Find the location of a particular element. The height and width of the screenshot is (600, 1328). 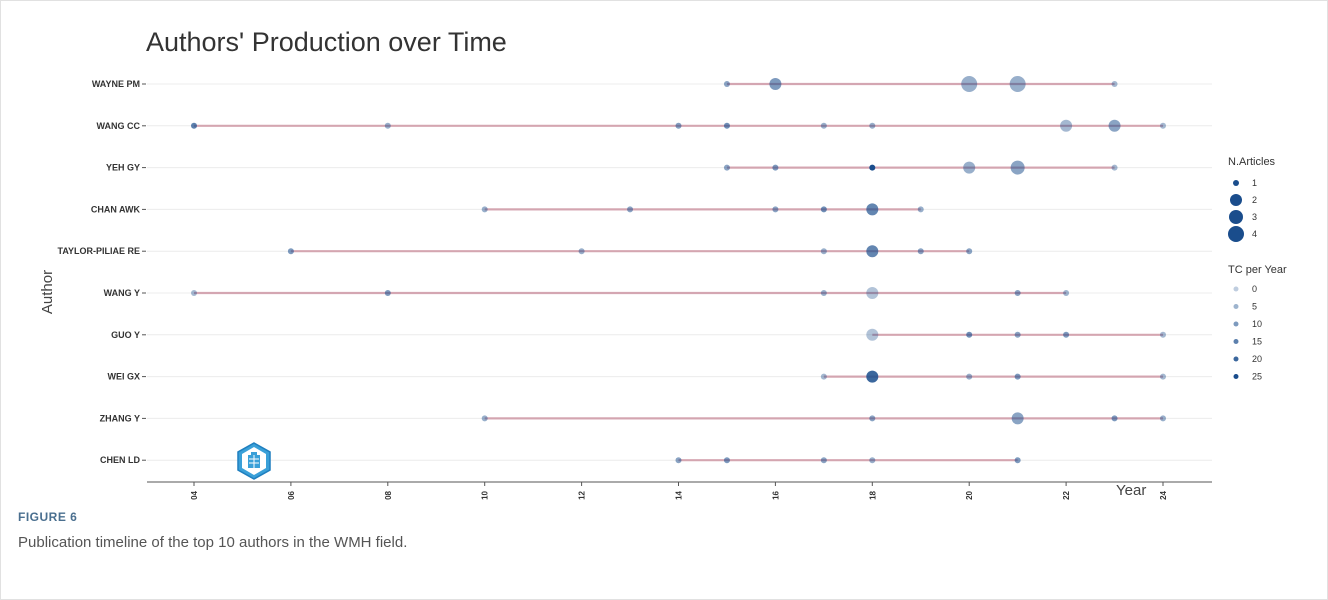

author-label: WAYNE PM is located at coordinates (116, 84).